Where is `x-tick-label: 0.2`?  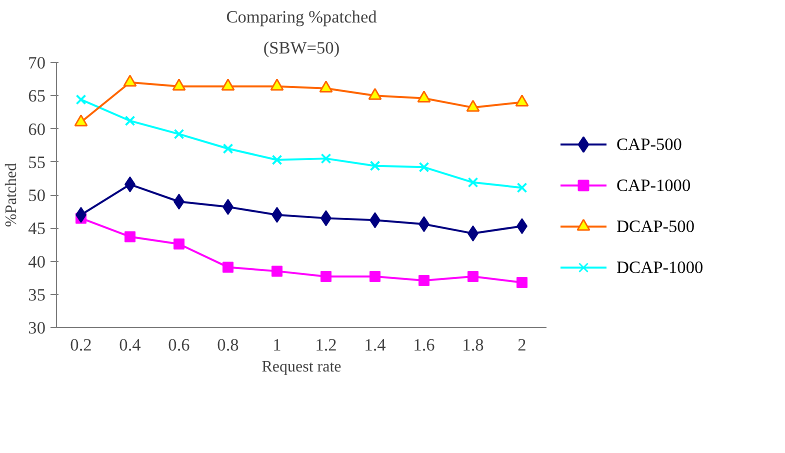
x-tick-label: 0.2 is located at coordinates (81, 345).